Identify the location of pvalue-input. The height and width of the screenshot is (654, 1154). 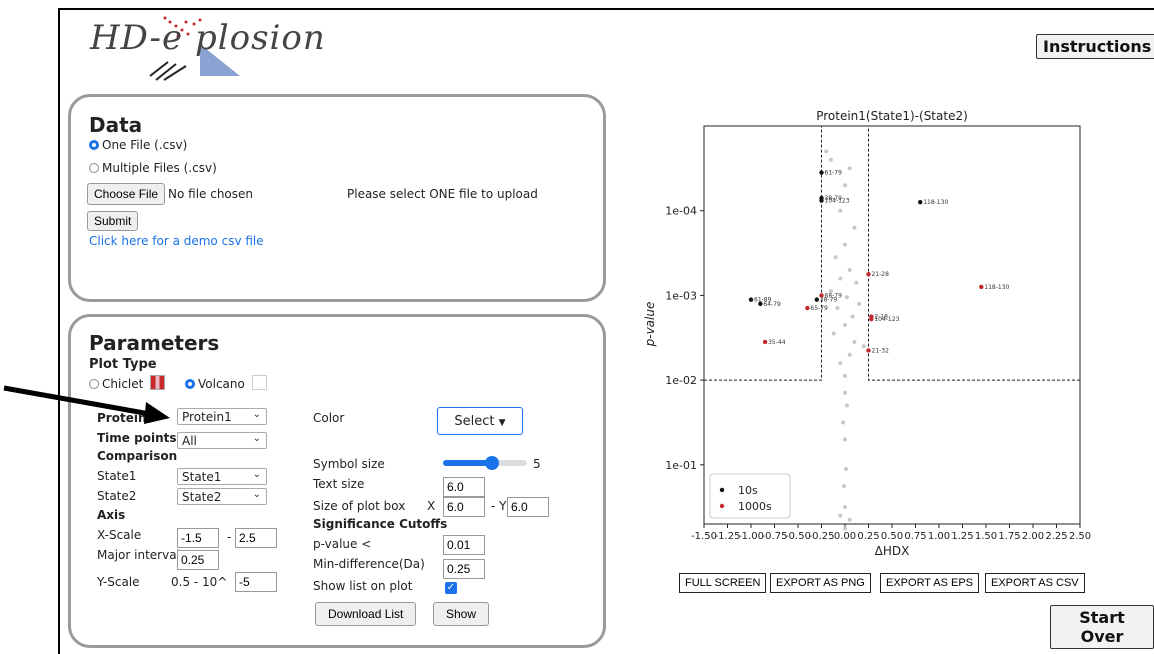
(464, 545).